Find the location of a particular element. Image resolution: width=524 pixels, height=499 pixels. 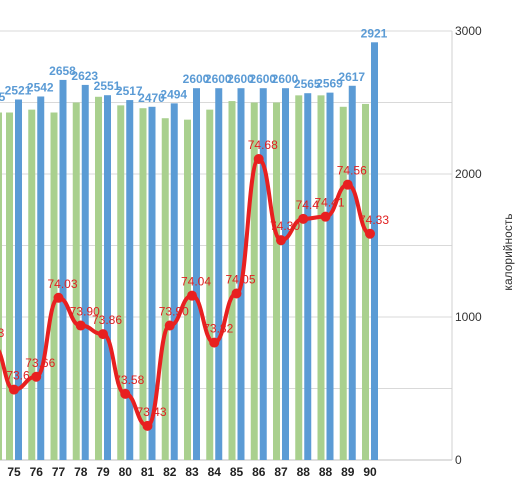

bar-value-label: 2565 is located at coordinates (307, 84).